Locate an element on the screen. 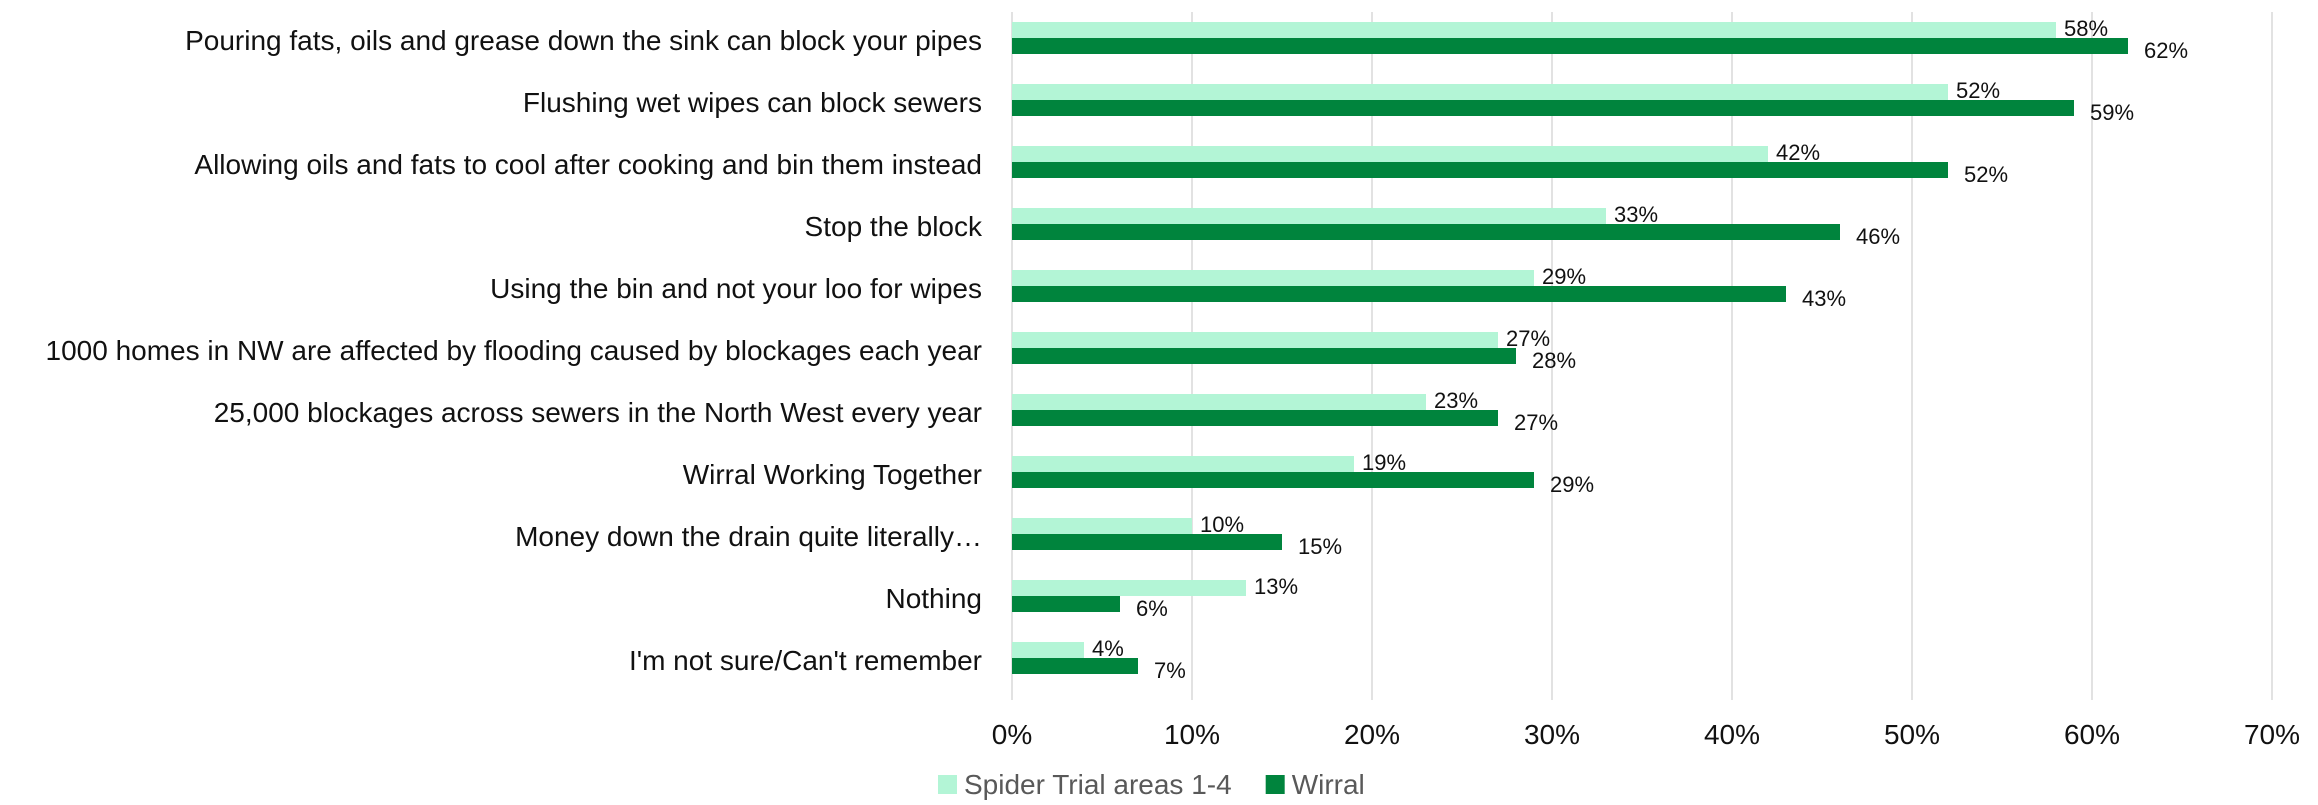  data-label-wirral: 28% is located at coordinates (1554, 360).